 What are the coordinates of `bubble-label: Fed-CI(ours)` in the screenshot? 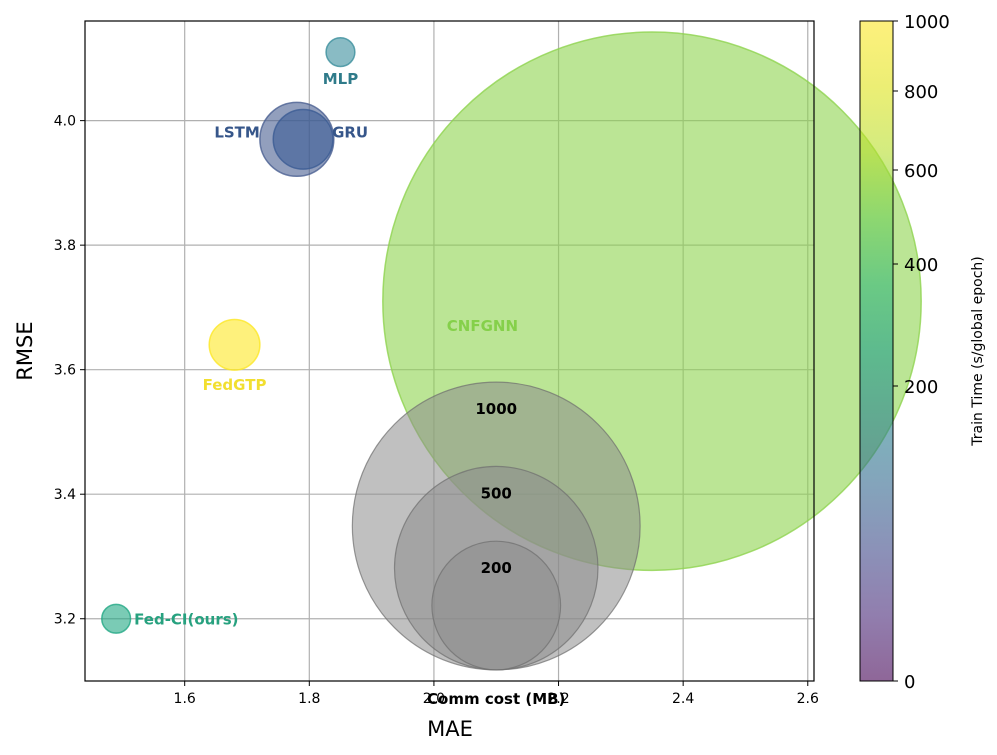 It's located at (186, 620).